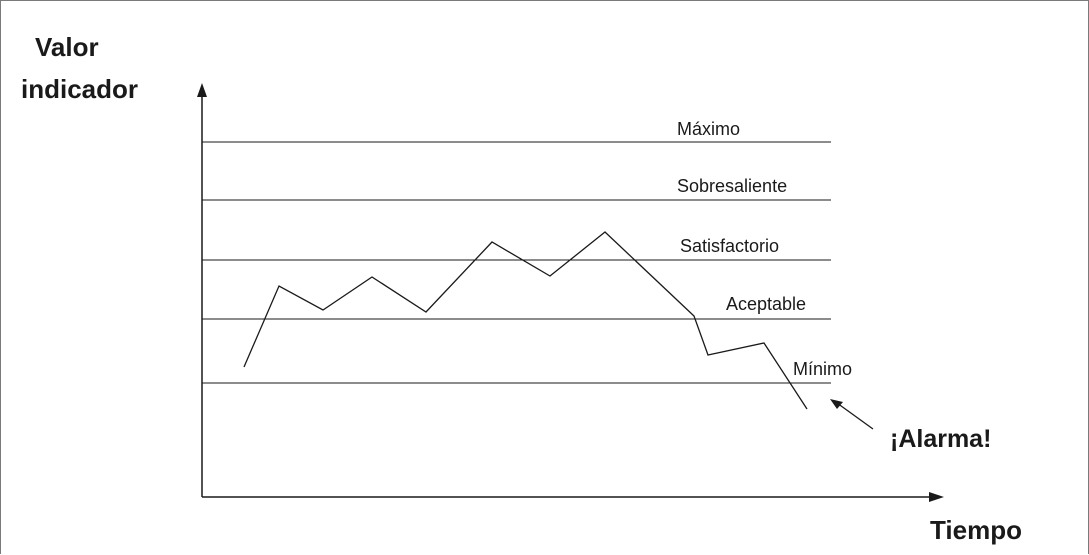  Describe the element at coordinates (936, 497) in the screenshot. I see `x-axis-arrowhead` at that location.